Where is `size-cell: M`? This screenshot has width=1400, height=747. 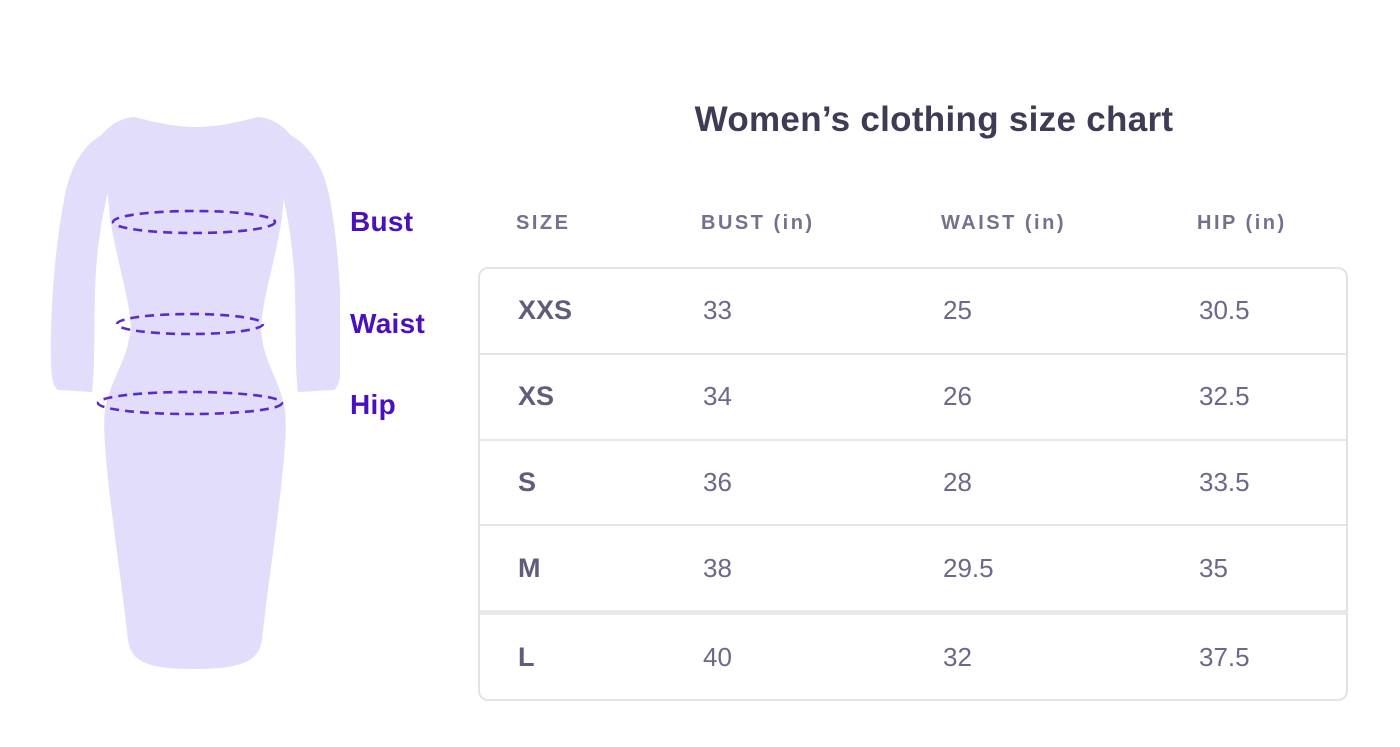
size-cell: M is located at coordinates (529, 567).